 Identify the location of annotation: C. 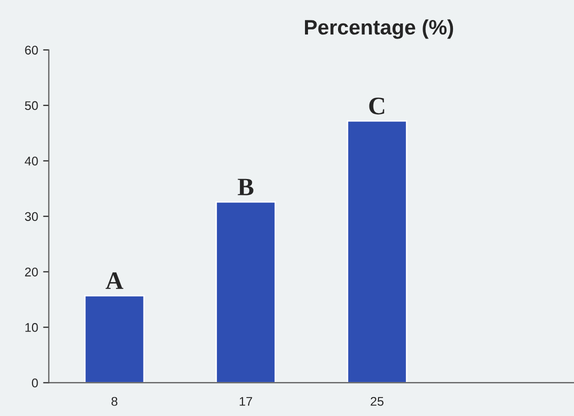
(376, 106).